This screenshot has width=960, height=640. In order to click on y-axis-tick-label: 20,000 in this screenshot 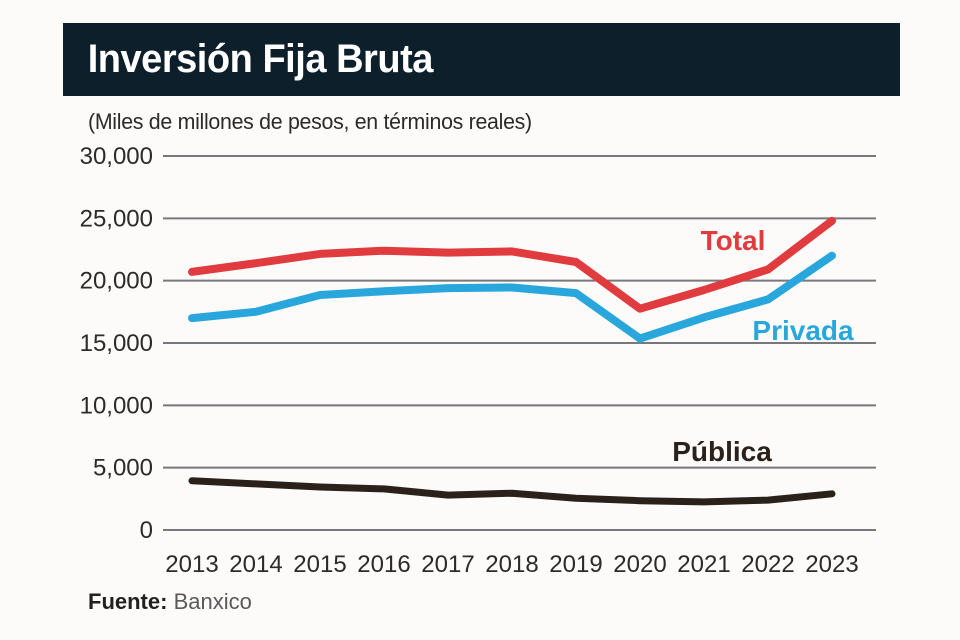, I will do `click(116, 281)`.